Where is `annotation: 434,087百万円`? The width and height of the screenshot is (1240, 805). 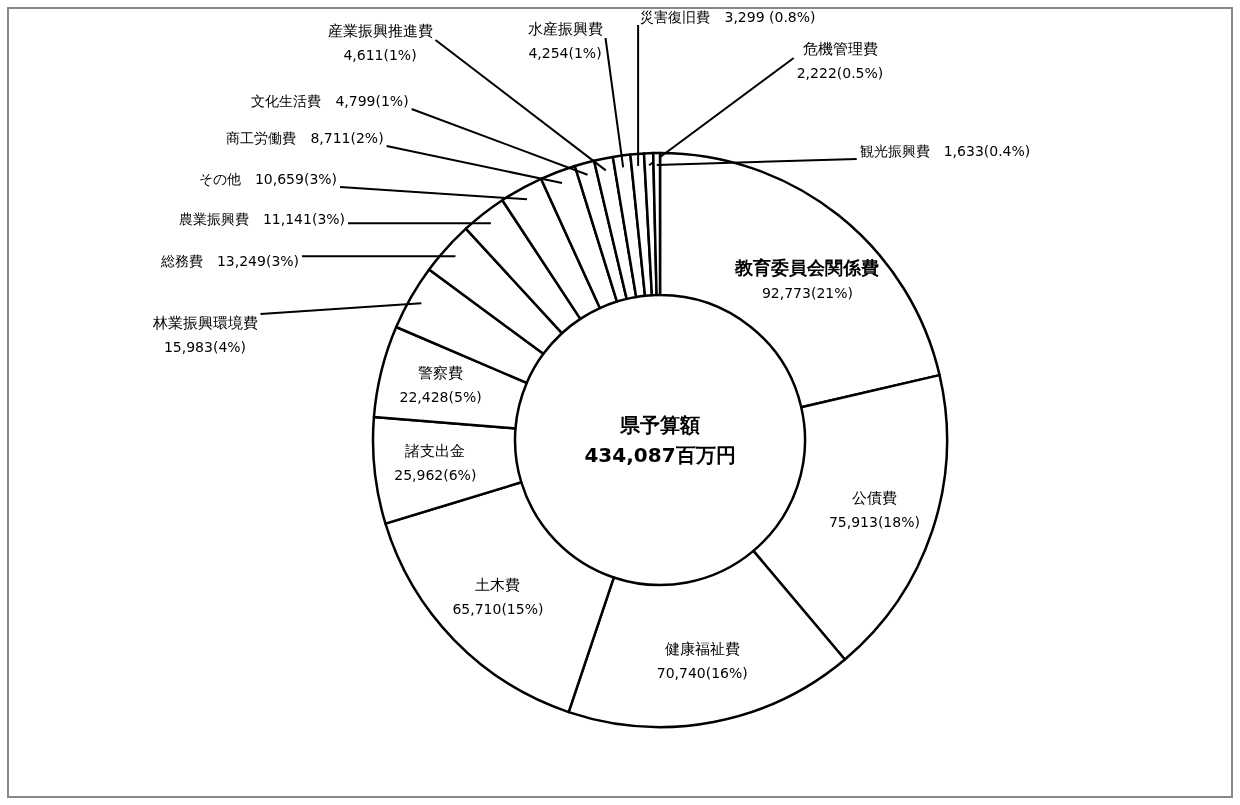
annotation: 434,087百万円 is located at coordinates (660, 455).